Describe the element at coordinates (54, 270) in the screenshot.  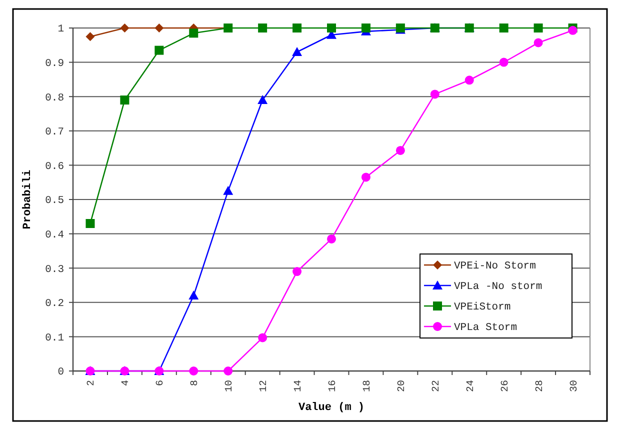
I see `y-tick-label: 0.3` at that location.